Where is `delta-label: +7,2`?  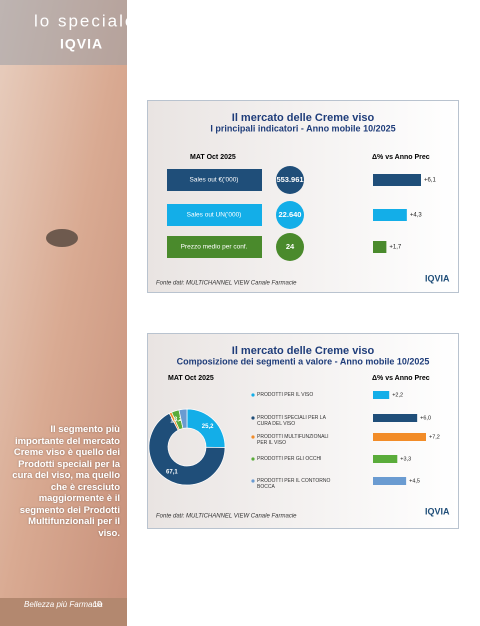 delta-label: +7,2 is located at coordinates (434, 437).